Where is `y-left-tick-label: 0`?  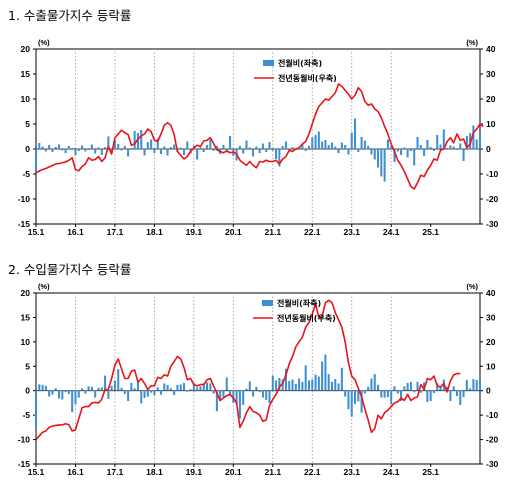 y-left-tick-label: 0 is located at coordinates (27, 391).